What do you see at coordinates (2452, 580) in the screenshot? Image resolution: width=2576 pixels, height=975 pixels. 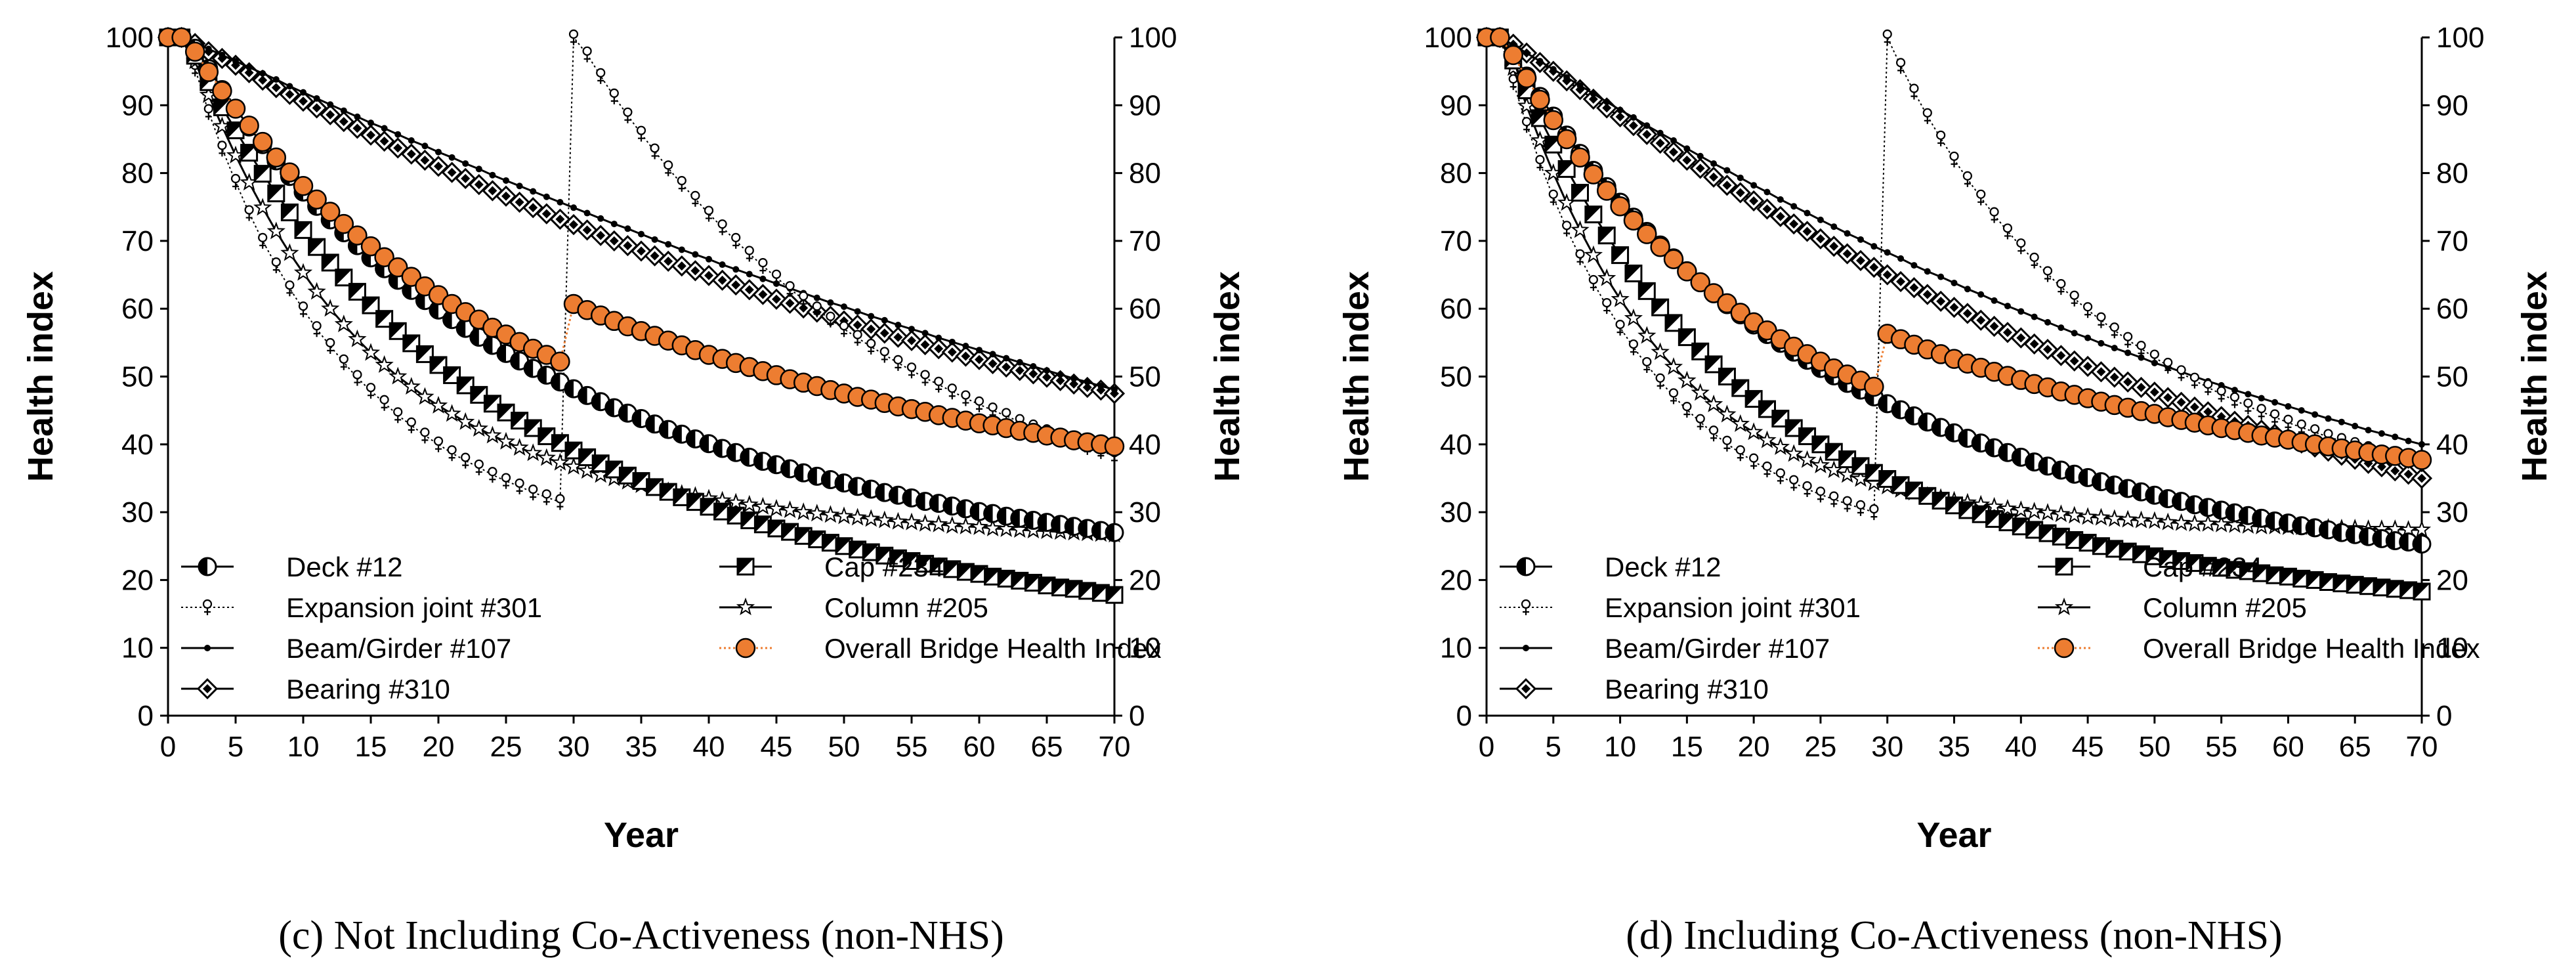 I see `y-tick-label-right: 20` at bounding box center [2452, 580].